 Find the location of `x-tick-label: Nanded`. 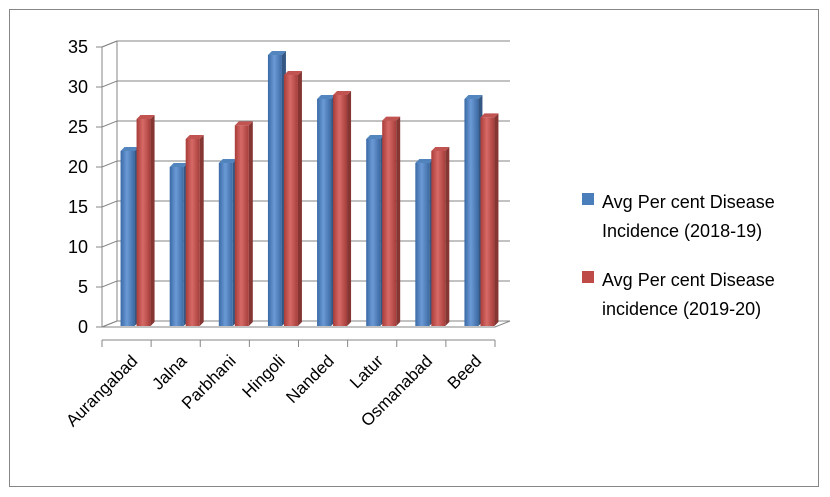

x-tick-label: Nanded is located at coordinates (310, 379).